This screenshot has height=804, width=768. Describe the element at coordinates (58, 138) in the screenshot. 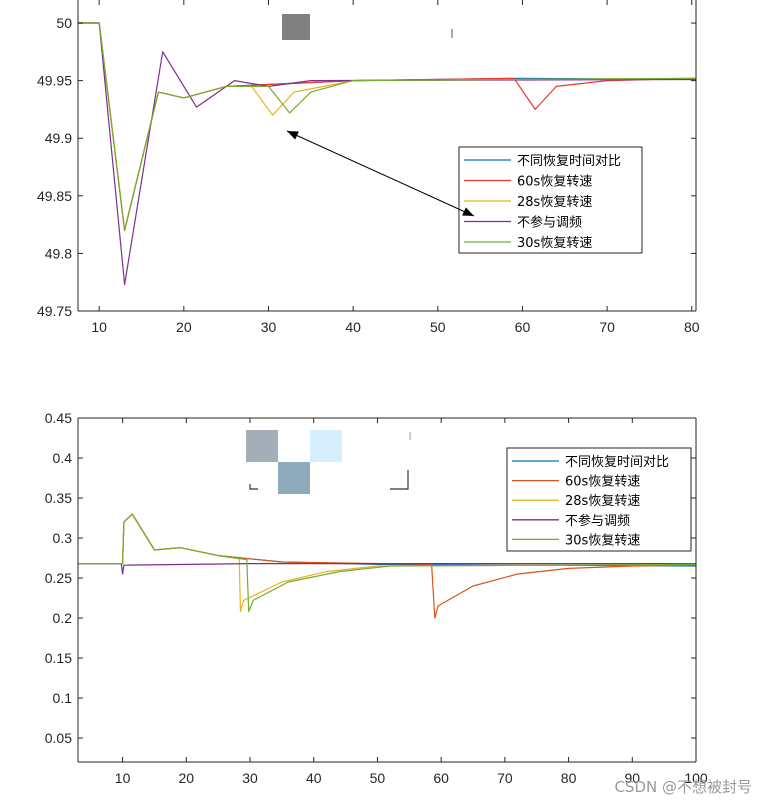

I see `y-tick-label: 49.9` at that location.